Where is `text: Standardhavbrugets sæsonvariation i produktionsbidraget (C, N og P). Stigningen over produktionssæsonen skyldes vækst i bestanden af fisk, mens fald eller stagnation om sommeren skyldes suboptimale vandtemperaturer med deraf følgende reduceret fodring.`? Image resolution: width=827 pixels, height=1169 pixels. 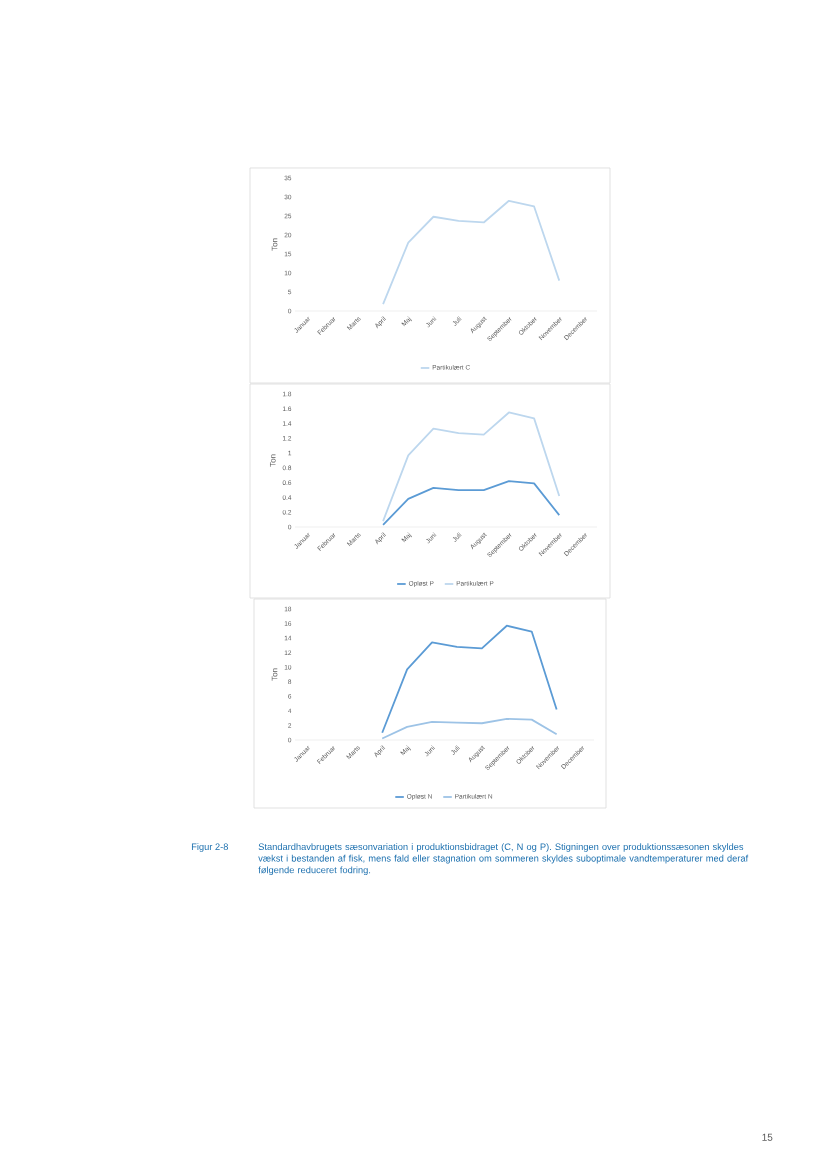 text: Standardhavbrugets sæsonvariation i produktionsbidraget (C, N og P). Stigningen over produktionssæsonen skyldes vækst i bestanden af fisk, mens fald eller stagnation om sommeren skyldes suboptimale vandtemperaturer med deraf følgende reduceret fodring. is located at coordinates (503, 859).